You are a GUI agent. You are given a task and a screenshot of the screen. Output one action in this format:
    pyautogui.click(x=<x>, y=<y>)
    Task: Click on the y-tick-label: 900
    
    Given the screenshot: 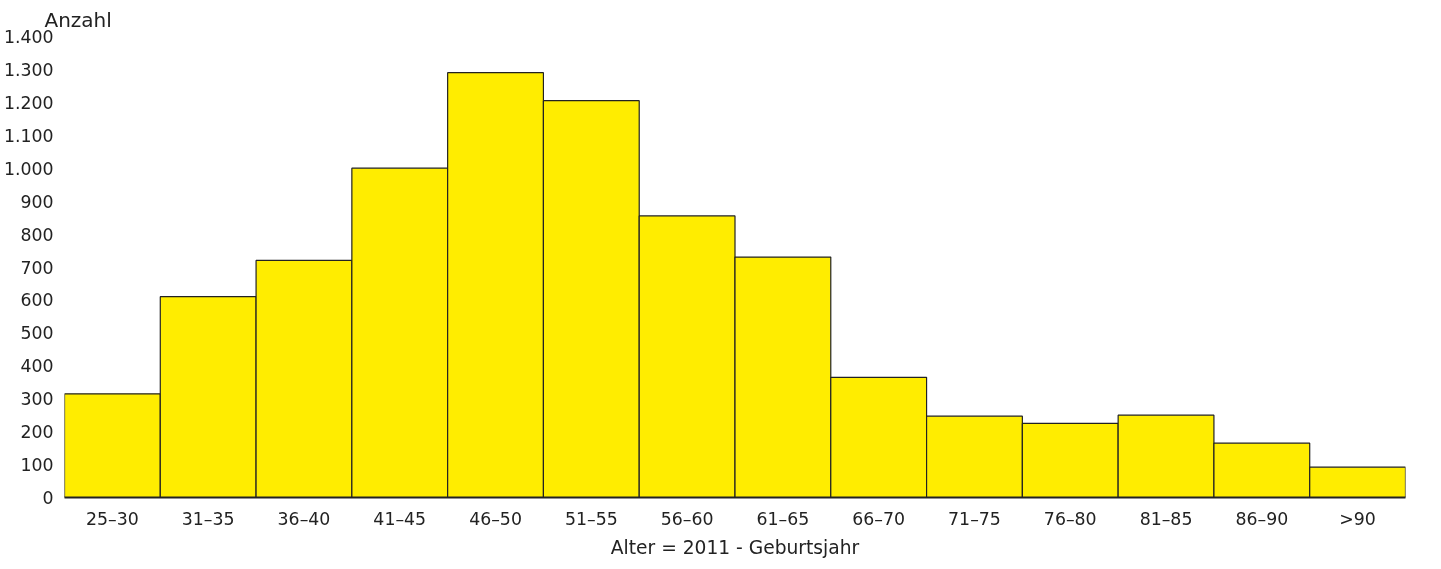 What is the action you would take?
    pyautogui.click(x=37, y=201)
    